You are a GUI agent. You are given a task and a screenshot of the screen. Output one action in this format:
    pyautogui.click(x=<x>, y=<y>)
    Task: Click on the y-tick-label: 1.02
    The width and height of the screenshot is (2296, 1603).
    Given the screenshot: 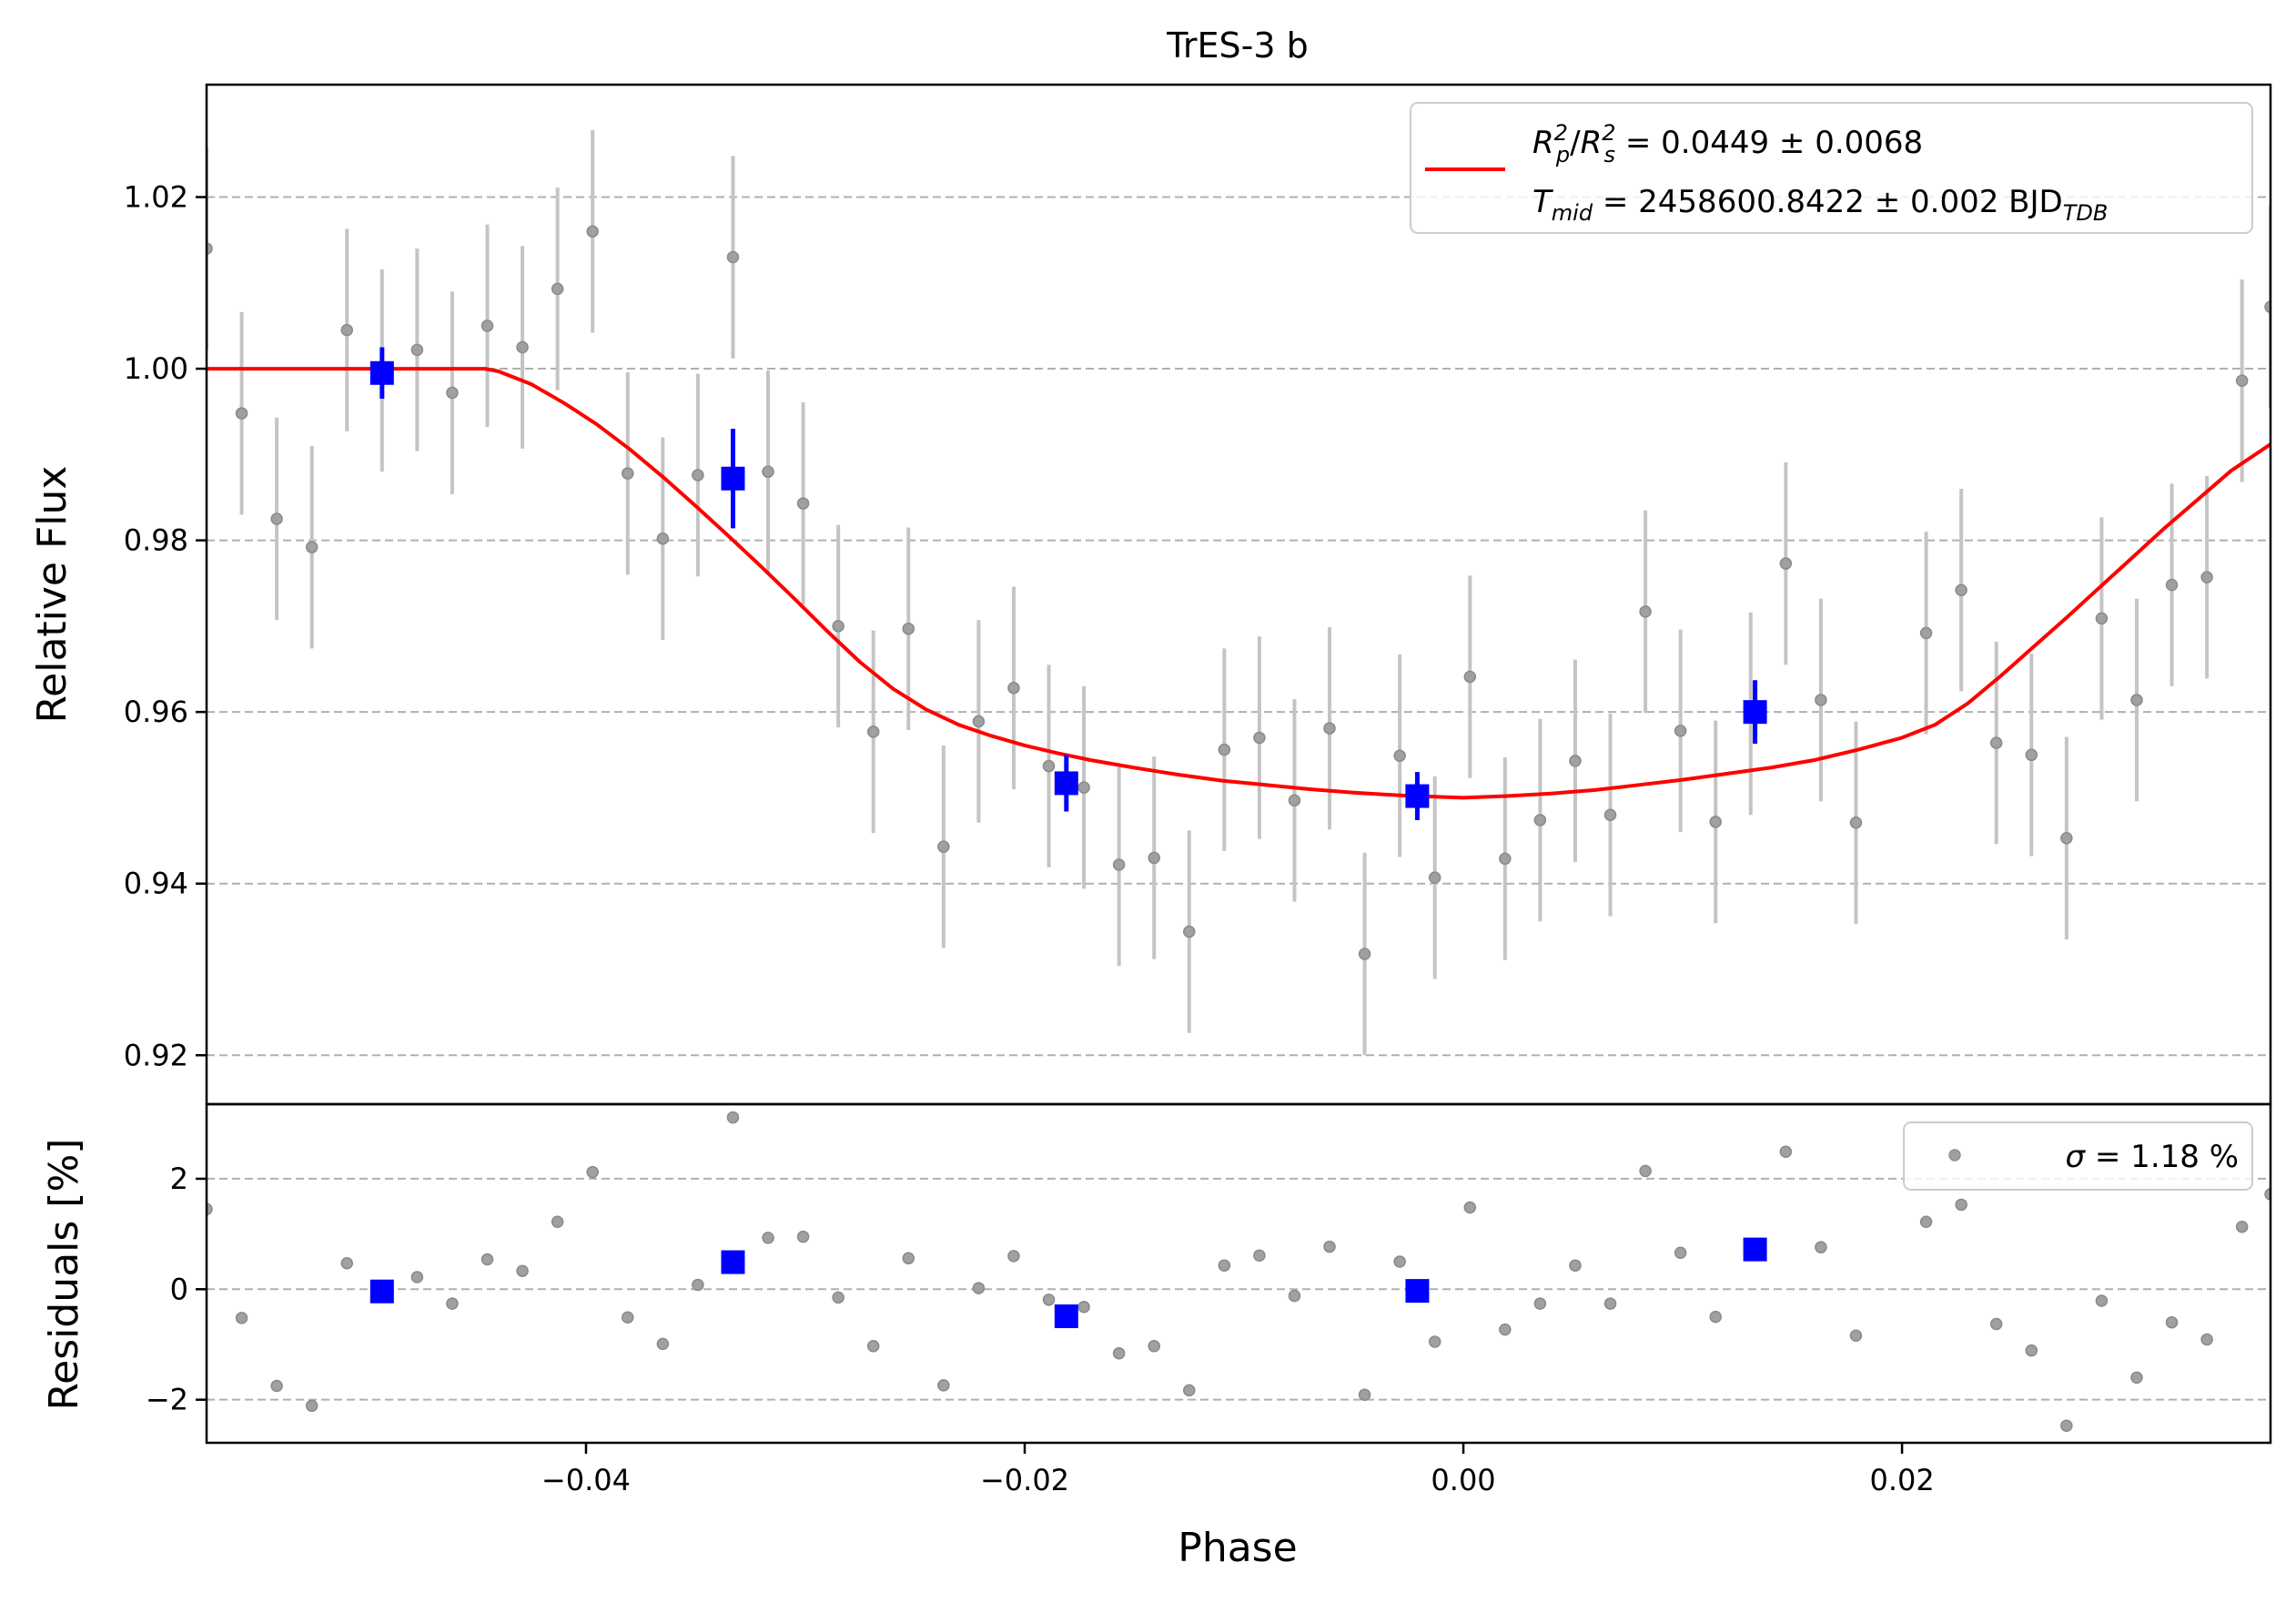 What is the action you would take?
    pyautogui.click(x=156, y=197)
    